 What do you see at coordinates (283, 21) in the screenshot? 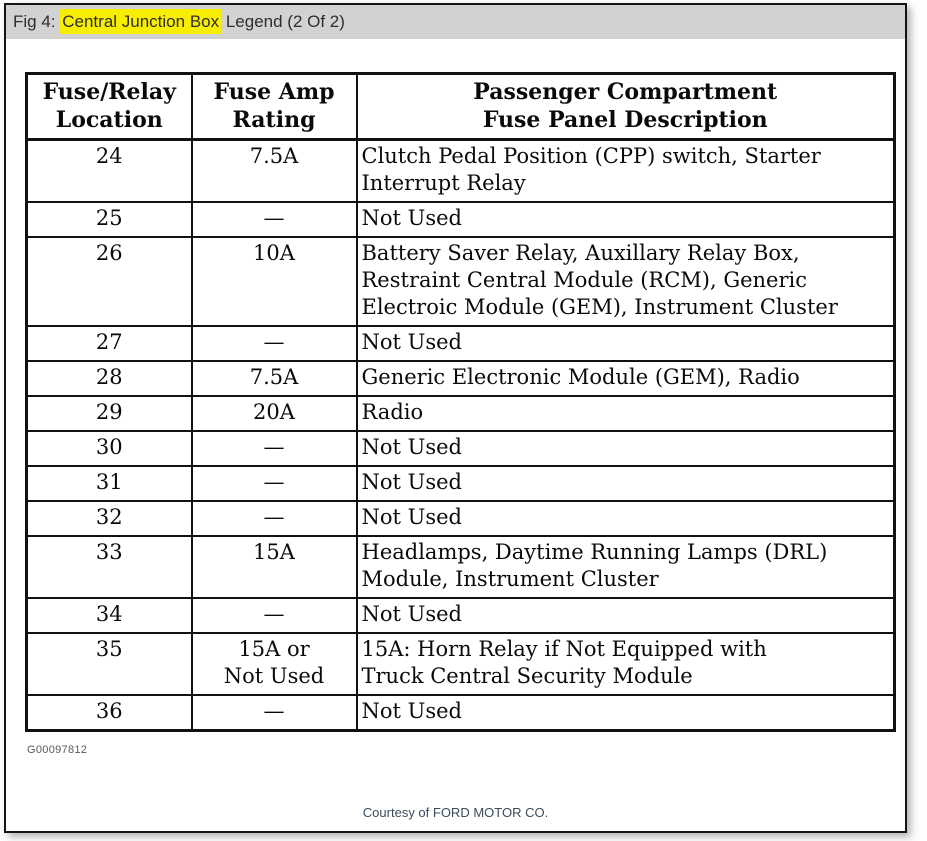
I see `caption-suffix: Legend (2 Of 2)` at bounding box center [283, 21].